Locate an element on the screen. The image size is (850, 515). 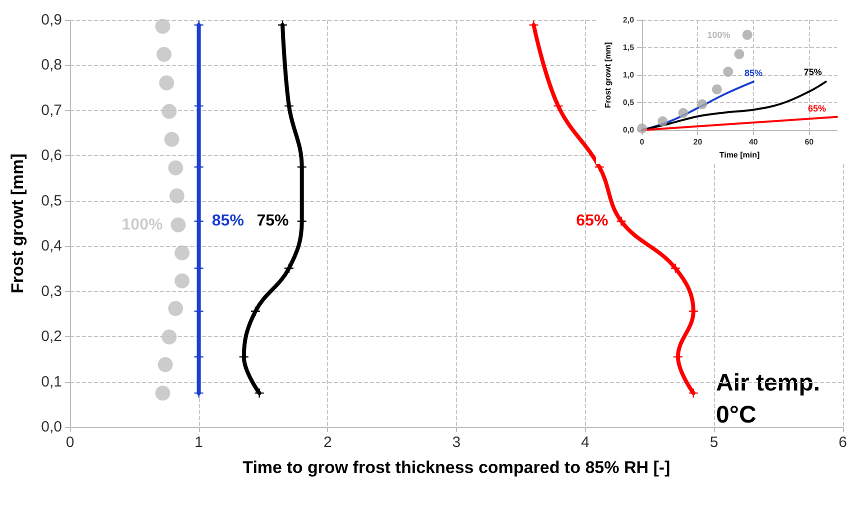
x-tick-label: 1 is located at coordinates (198, 442).